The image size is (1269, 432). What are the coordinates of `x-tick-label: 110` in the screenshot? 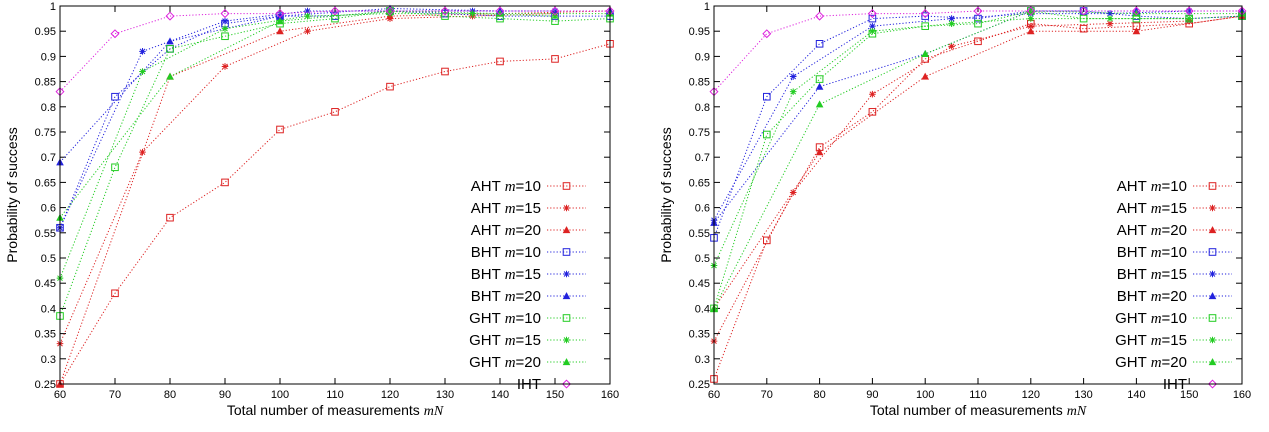 It's located at (335, 395).